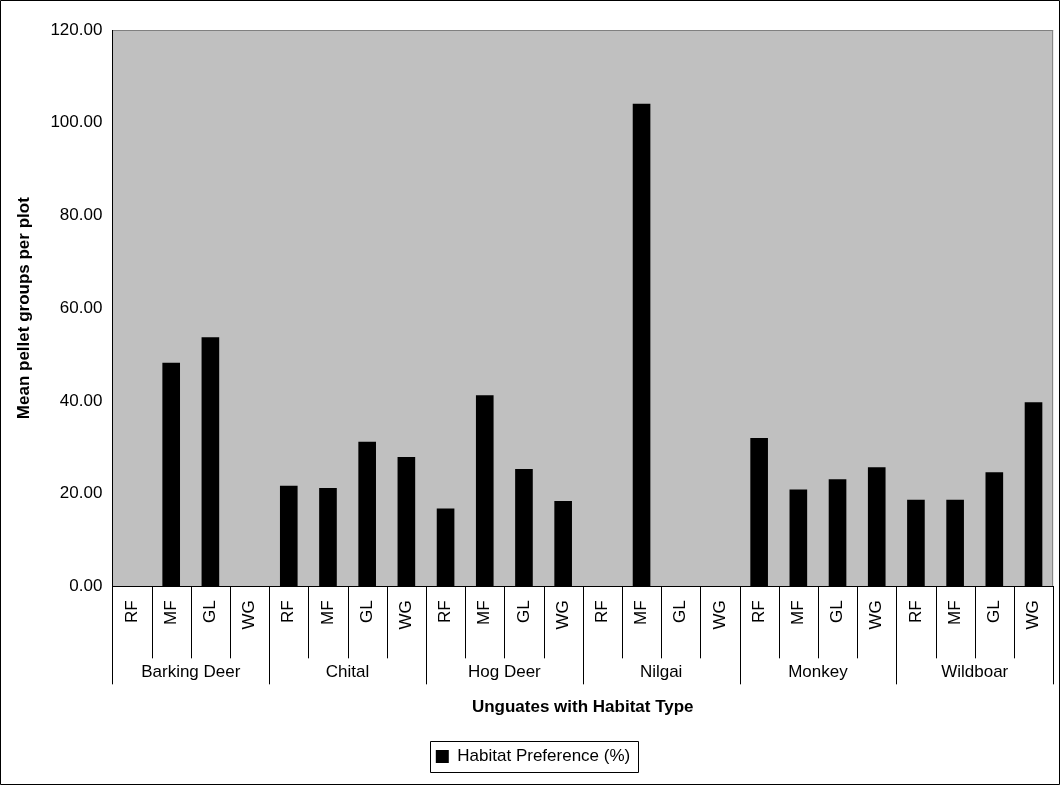 This screenshot has height=787, width=1062. I want to click on x-axis-title: Unguates with Habitat Type, so click(582, 707).